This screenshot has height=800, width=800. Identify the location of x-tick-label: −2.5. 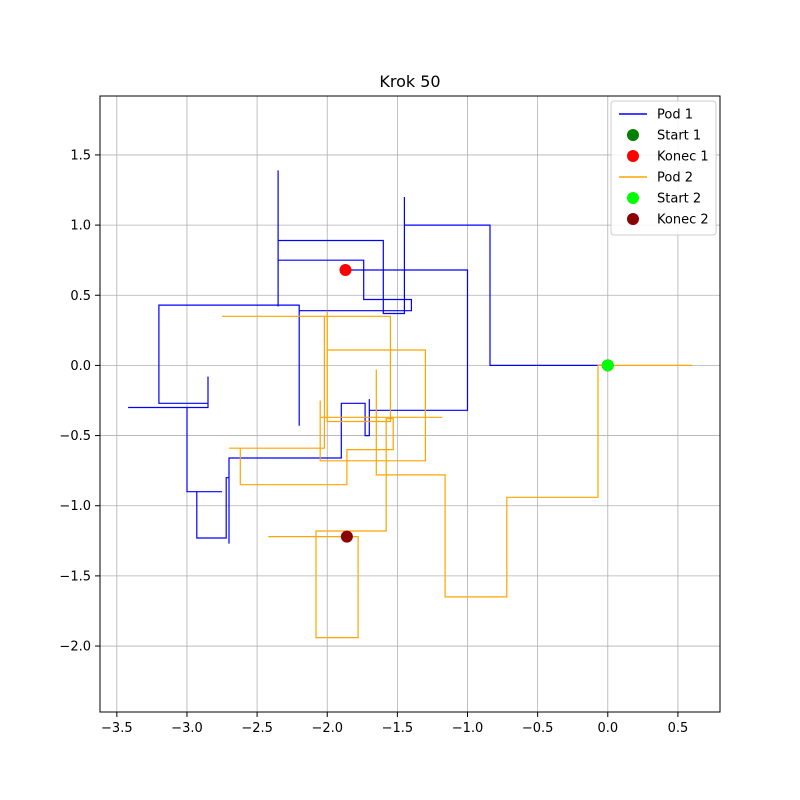
(257, 728).